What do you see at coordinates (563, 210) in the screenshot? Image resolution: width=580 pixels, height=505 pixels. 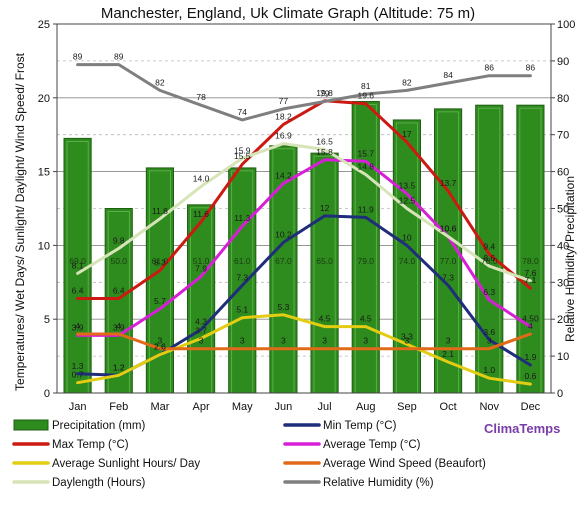 I see `right-tick-label: 50` at bounding box center [563, 210].